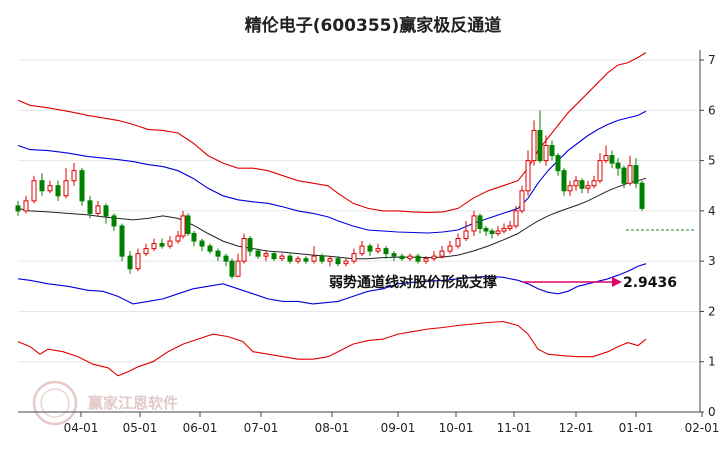  What do you see at coordinates (200, 428) in the screenshot?
I see `xtick-label-06-01: 06-01` at bounding box center [200, 428].